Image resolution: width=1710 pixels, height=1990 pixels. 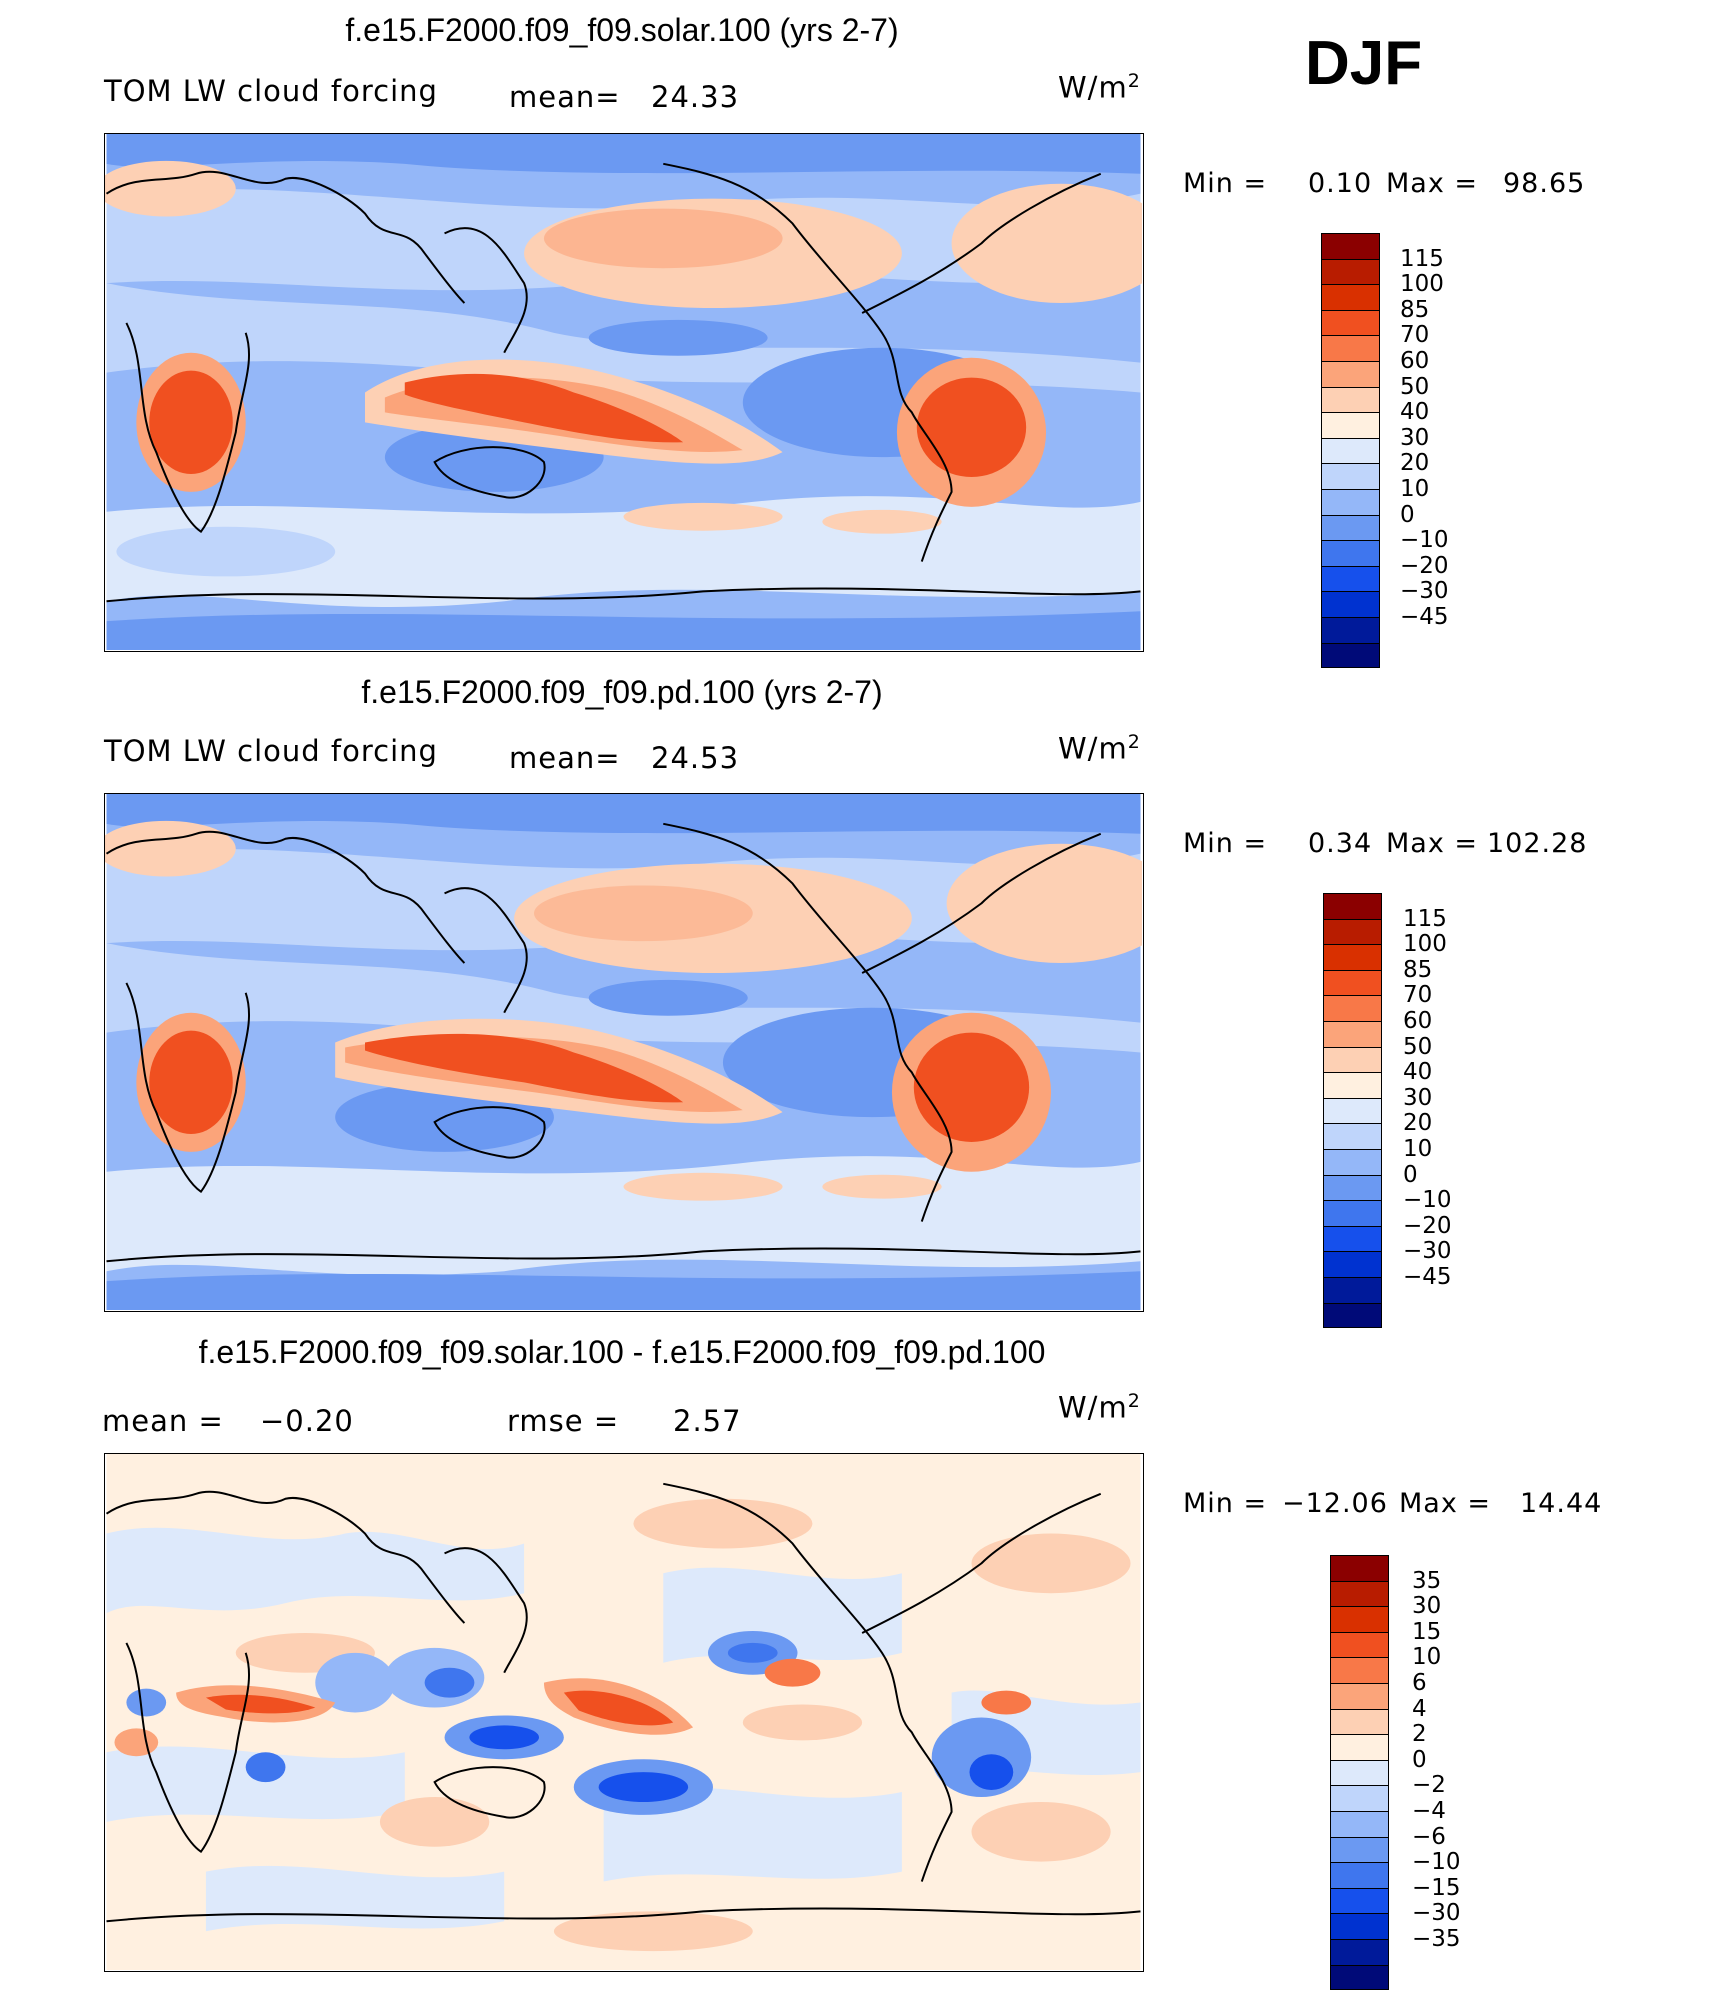 I want to click on colorbar-tick-label: 35, so click(x=1426, y=1581).